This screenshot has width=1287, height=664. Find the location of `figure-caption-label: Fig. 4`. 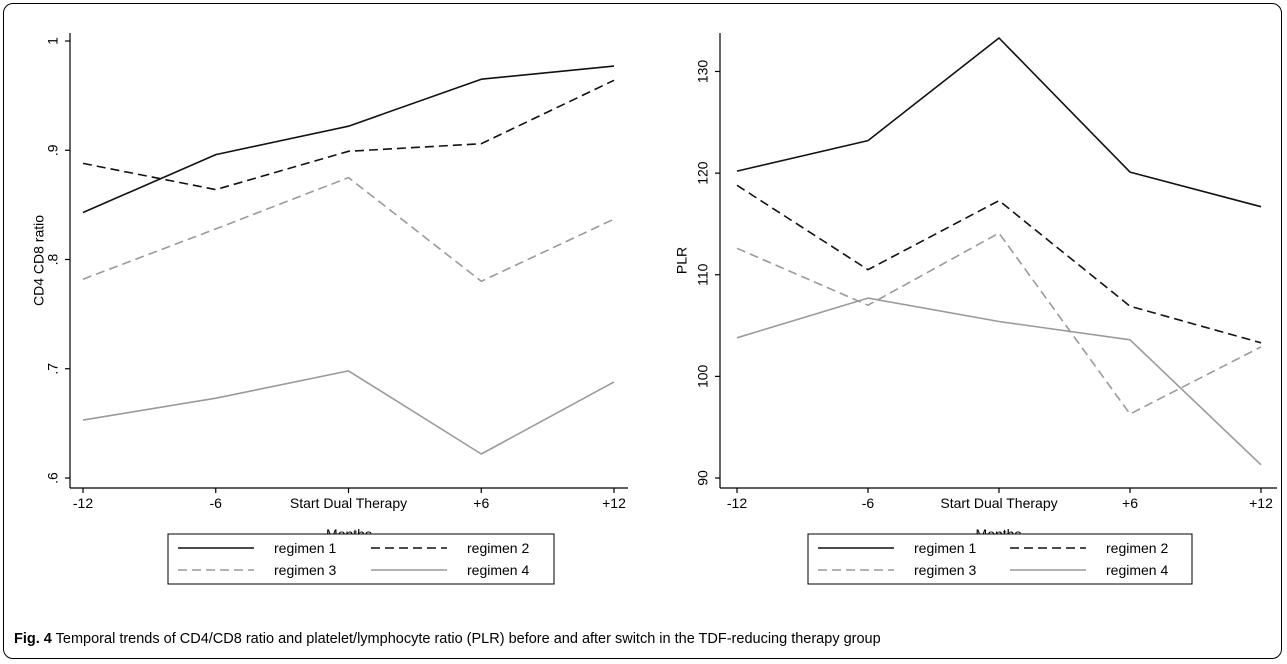

figure-caption-label: Fig. 4 is located at coordinates (33, 639).